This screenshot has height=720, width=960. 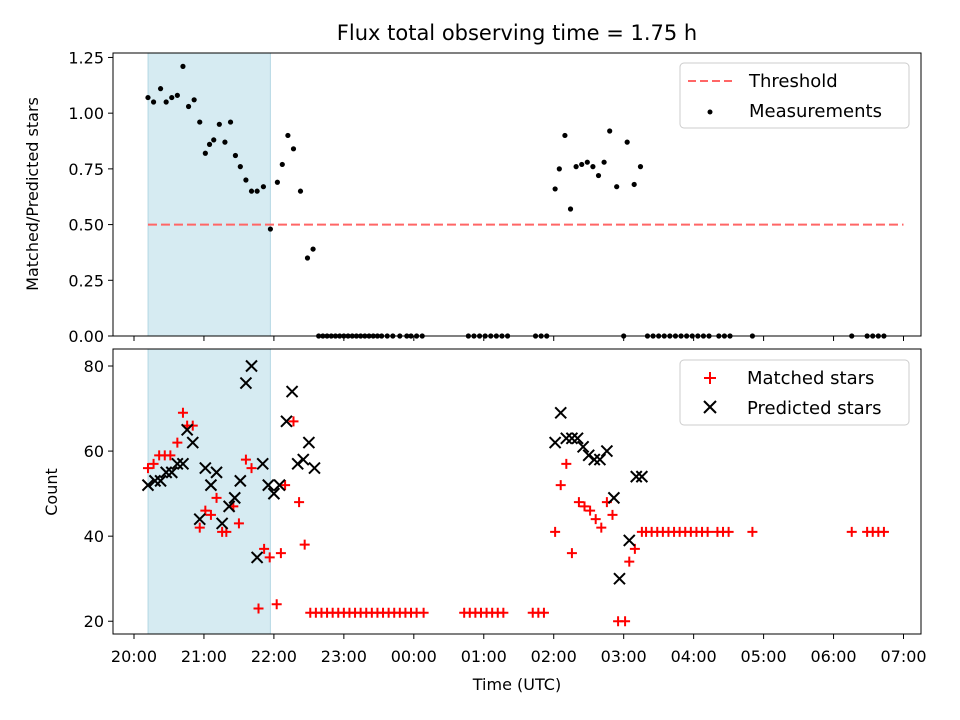 What do you see at coordinates (794, 392) in the screenshot?
I see `count-legend: Matched stars Predicted stars` at bounding box center [794, 392].